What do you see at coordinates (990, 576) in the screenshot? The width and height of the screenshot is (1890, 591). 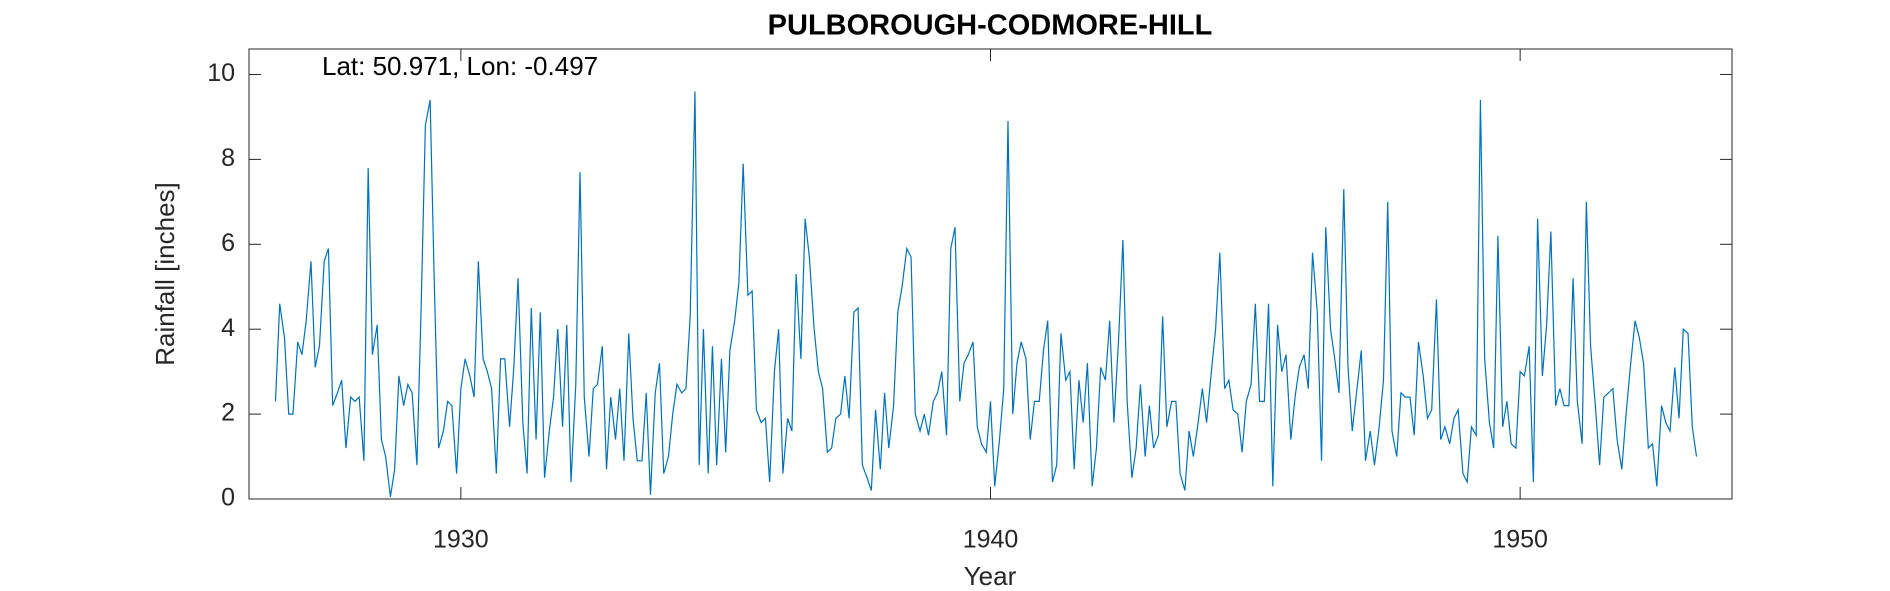 I see `x-axis-label: Year` at bounding box center [990, 576].